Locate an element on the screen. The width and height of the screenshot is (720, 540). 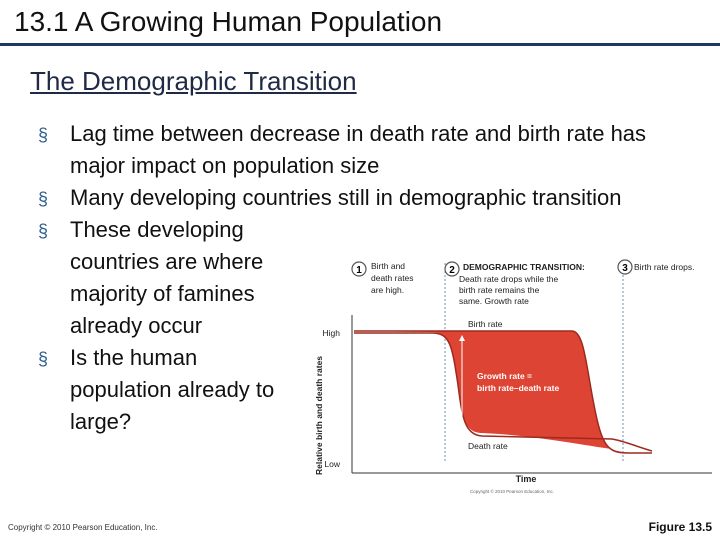
y-low-label: Low is located at coordinates (332, 464).